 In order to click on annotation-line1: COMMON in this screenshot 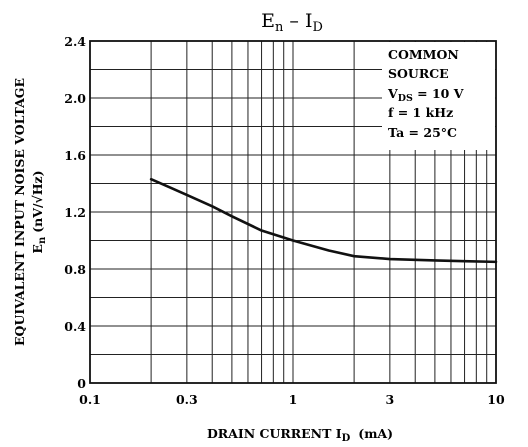, I will do `click(423, 54)`.